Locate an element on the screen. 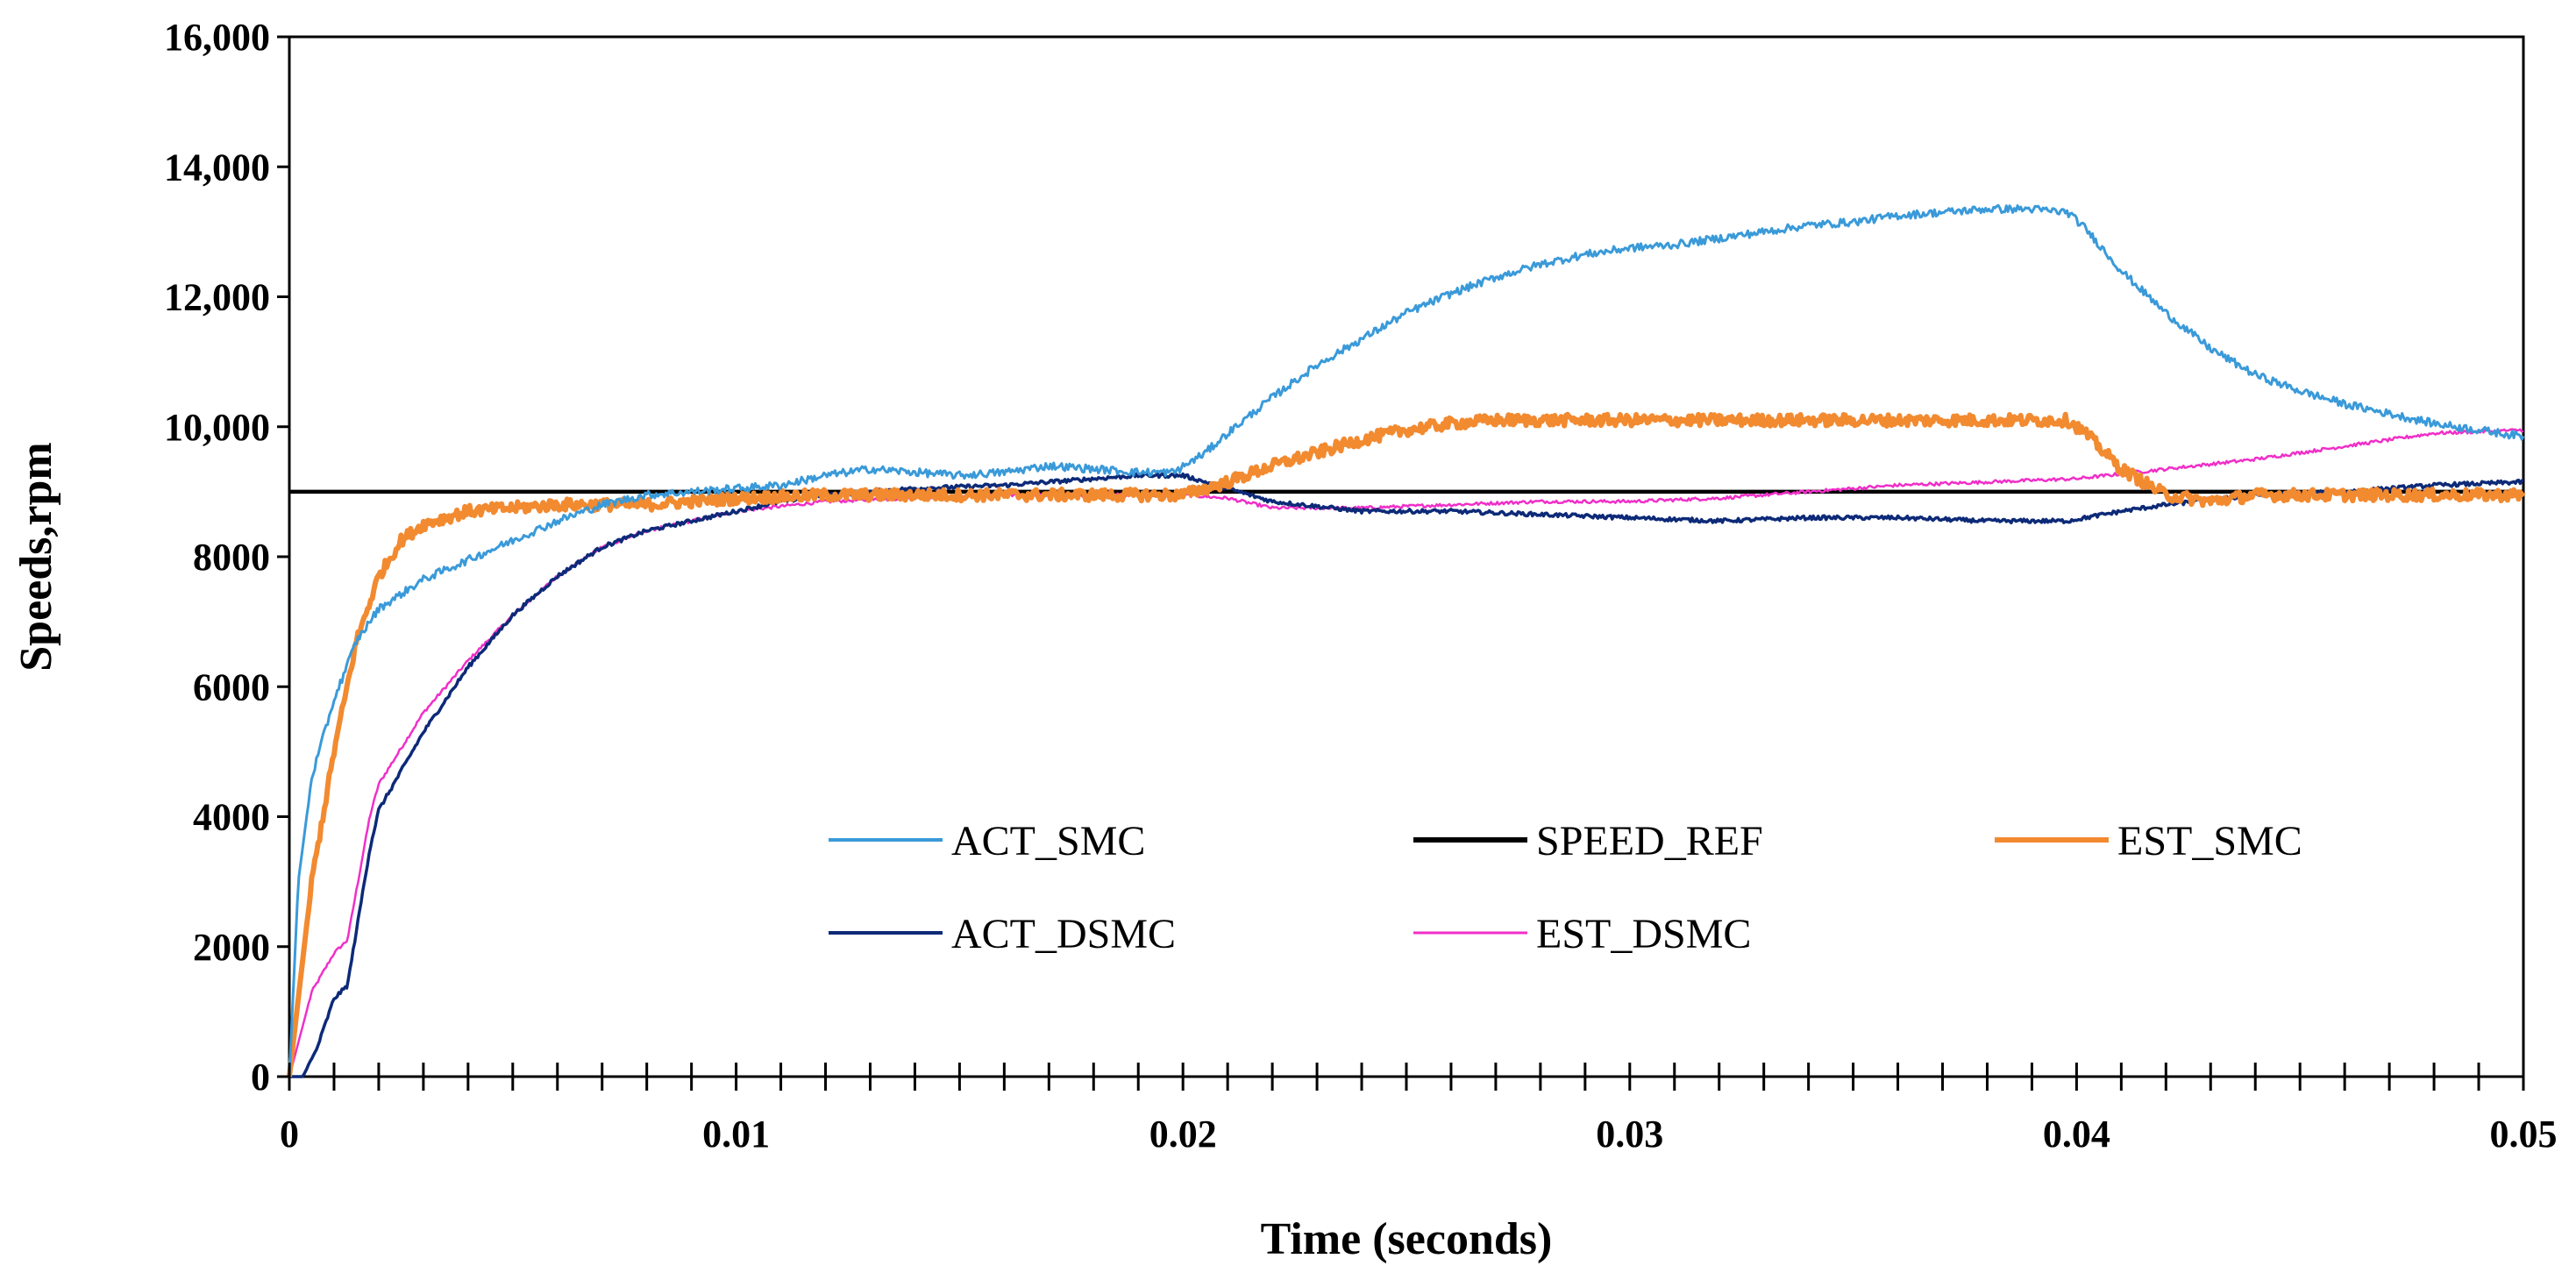 The width and height of the screenshot is (2576, 1273). legend-item-speed-ref: SPEED_REF is located at coordinates (1588, 841).